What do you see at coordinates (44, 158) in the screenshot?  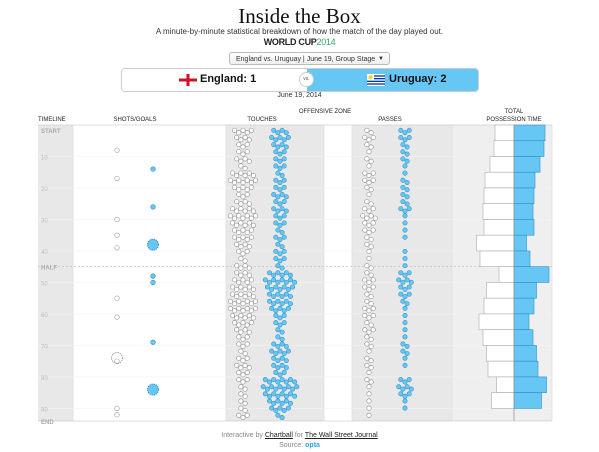 I see `time-tick-label: 10` at bounding box center [44, 158].